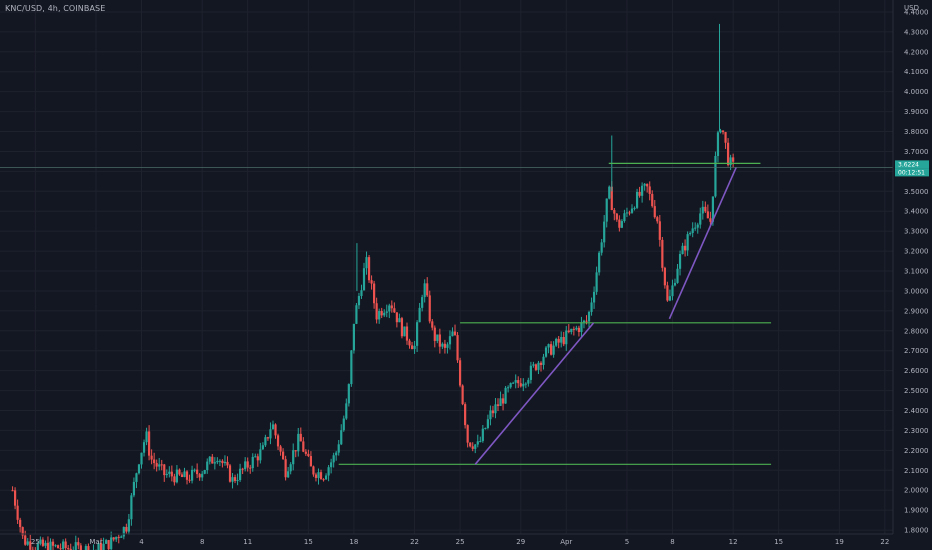 This screenshot has height=550, width=932. I want to click on price-tick-label: 2.7000, so click(916, 351).